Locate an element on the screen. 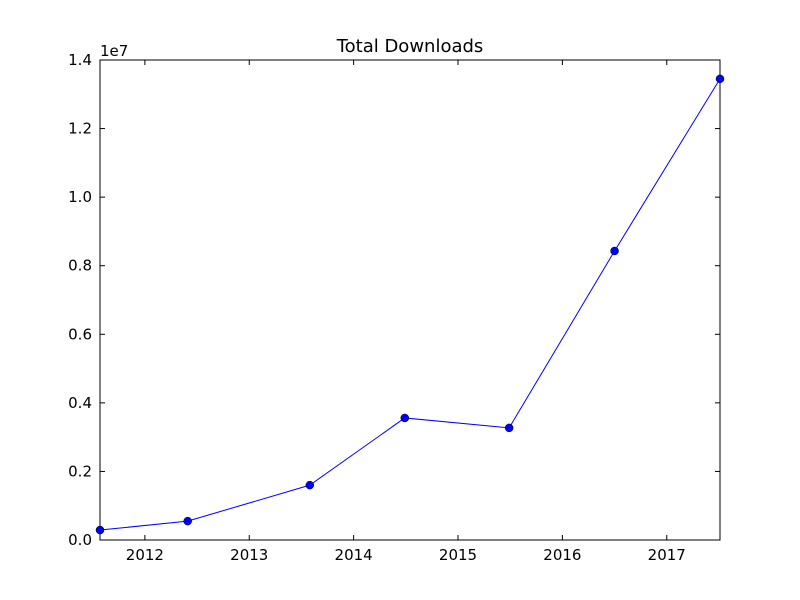 The width and height of the screenshot is (800, 600). x-tick-label: 2017 is located at coordinates (667, 555).